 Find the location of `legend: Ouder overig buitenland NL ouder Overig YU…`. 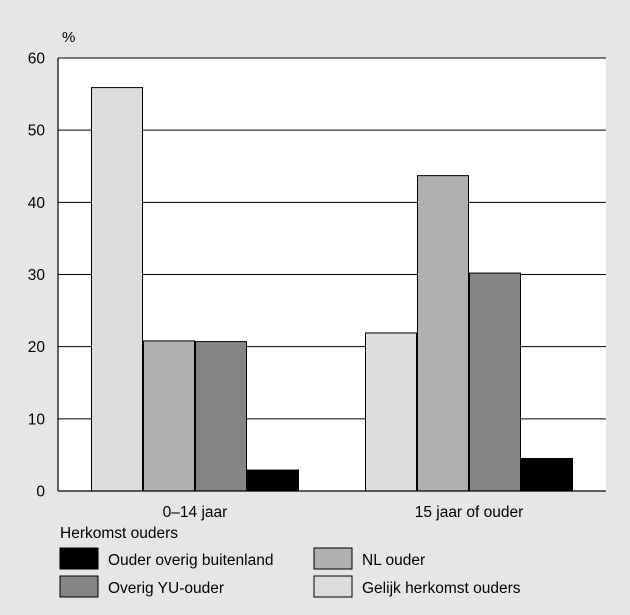

legend: Ouder overig buitenland NL ouder Overig YU… is located at coordinates (290, 572).